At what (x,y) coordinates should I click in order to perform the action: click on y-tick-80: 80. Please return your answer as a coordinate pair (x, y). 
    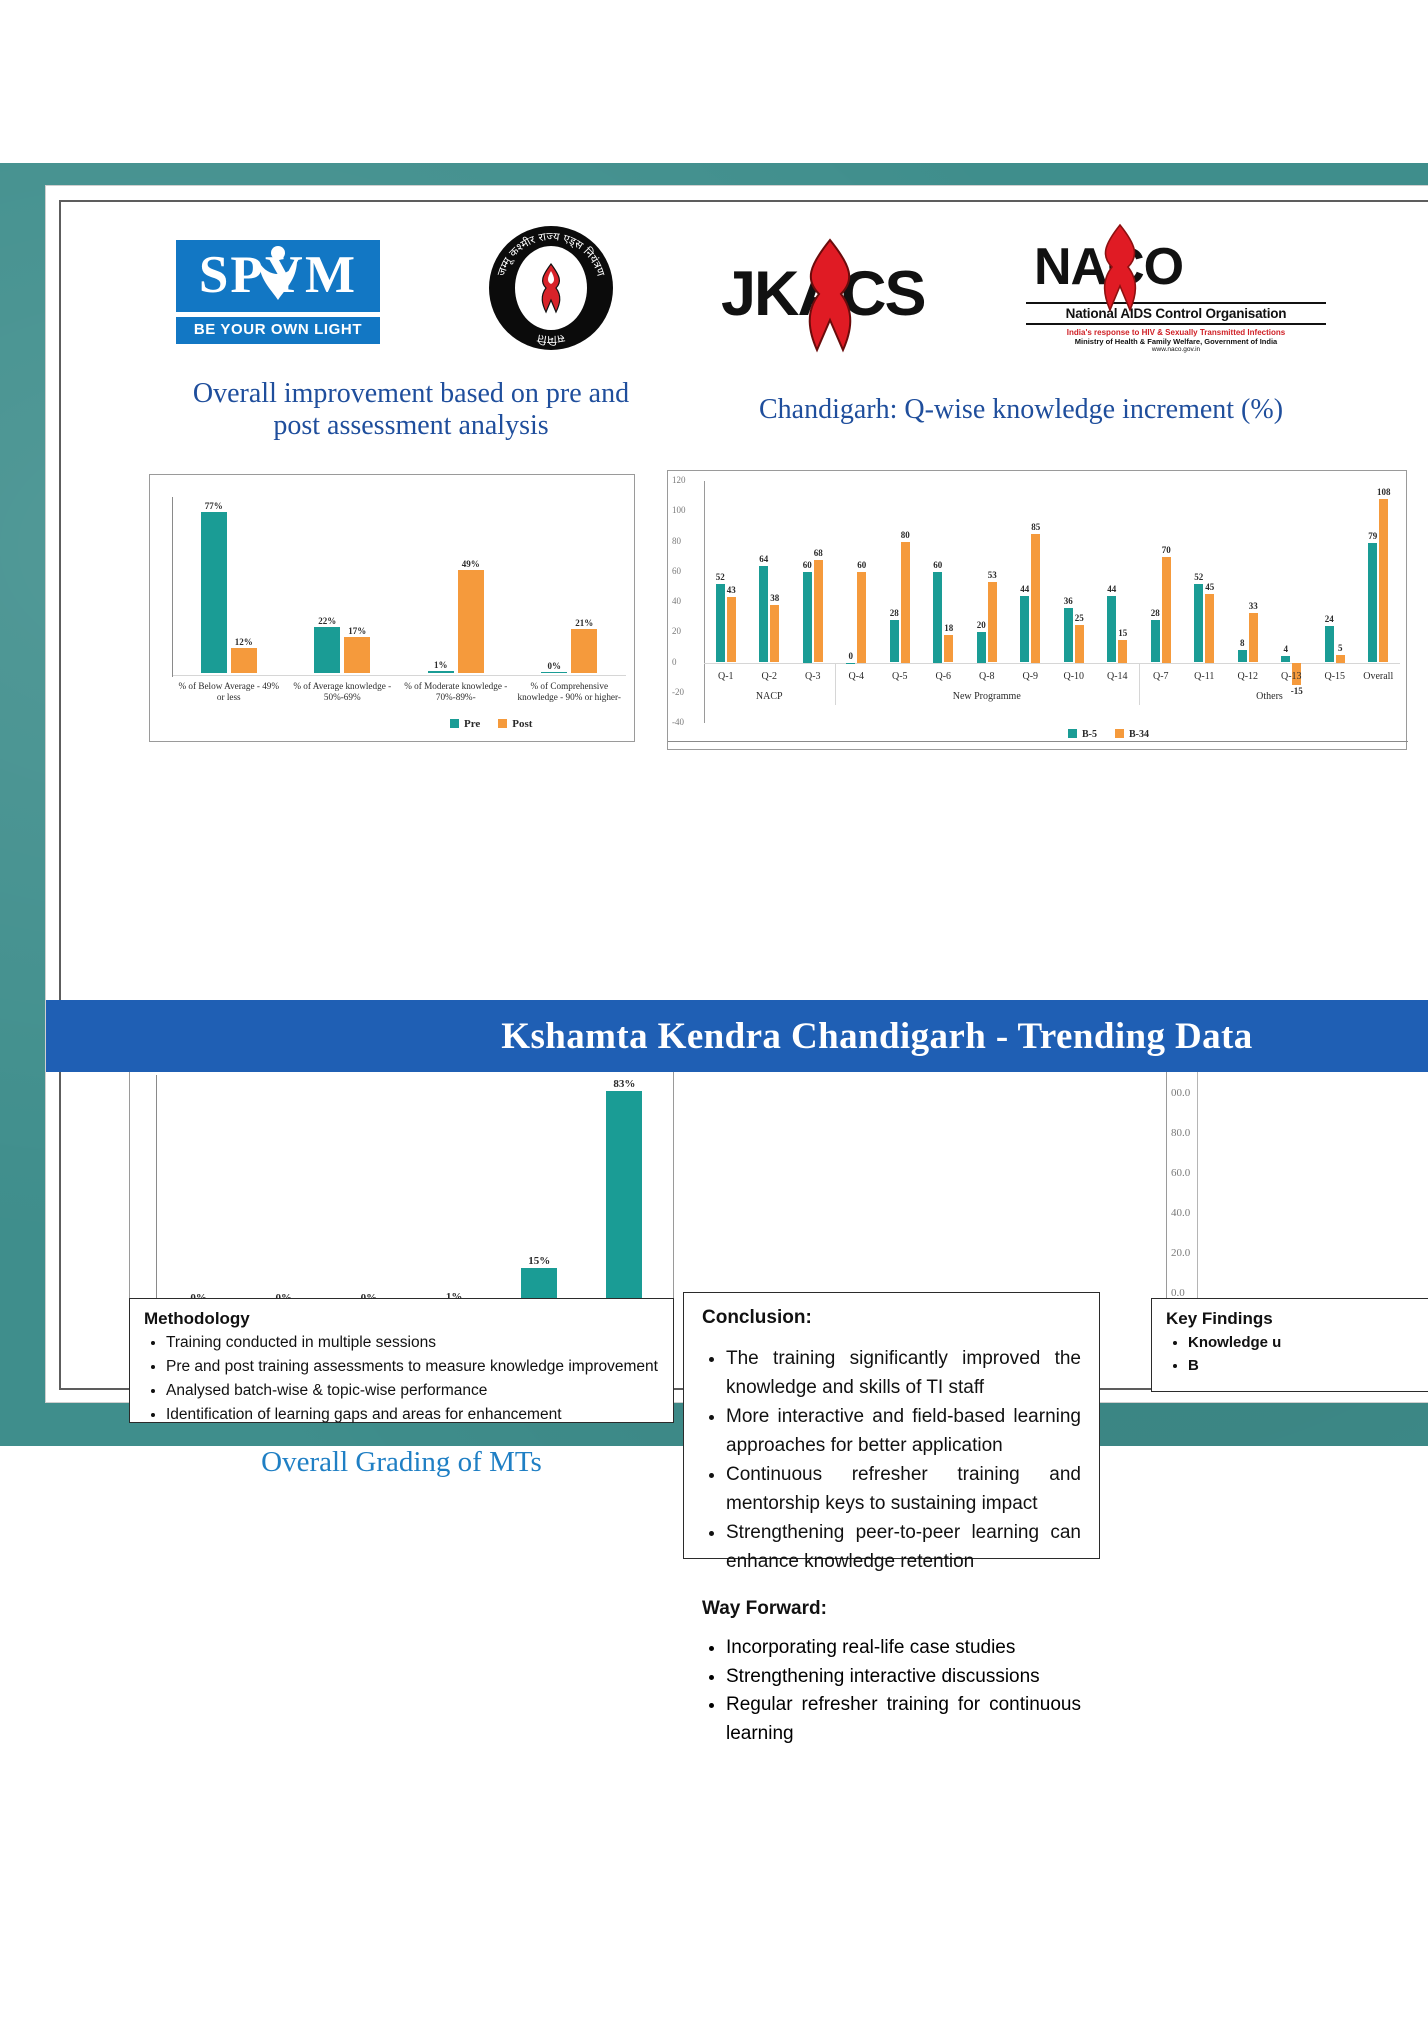
    Looking at the image, I should click on (676, 540).